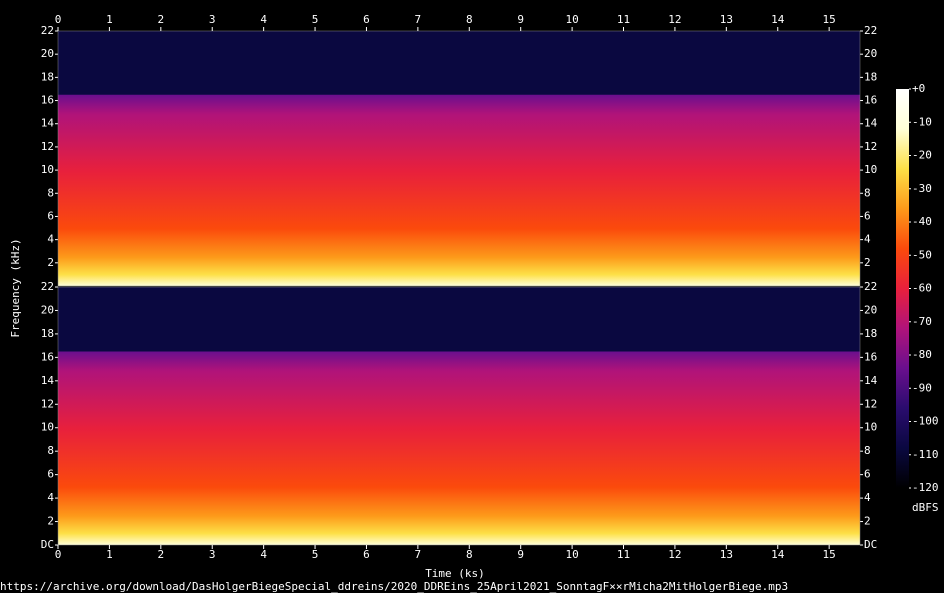 The height and width of the screenshot is (593, 944). What do you see at coordinates (674, 554) in the screenshot?
I see `x-tick-label: 12` at bounding box center [674, 554].